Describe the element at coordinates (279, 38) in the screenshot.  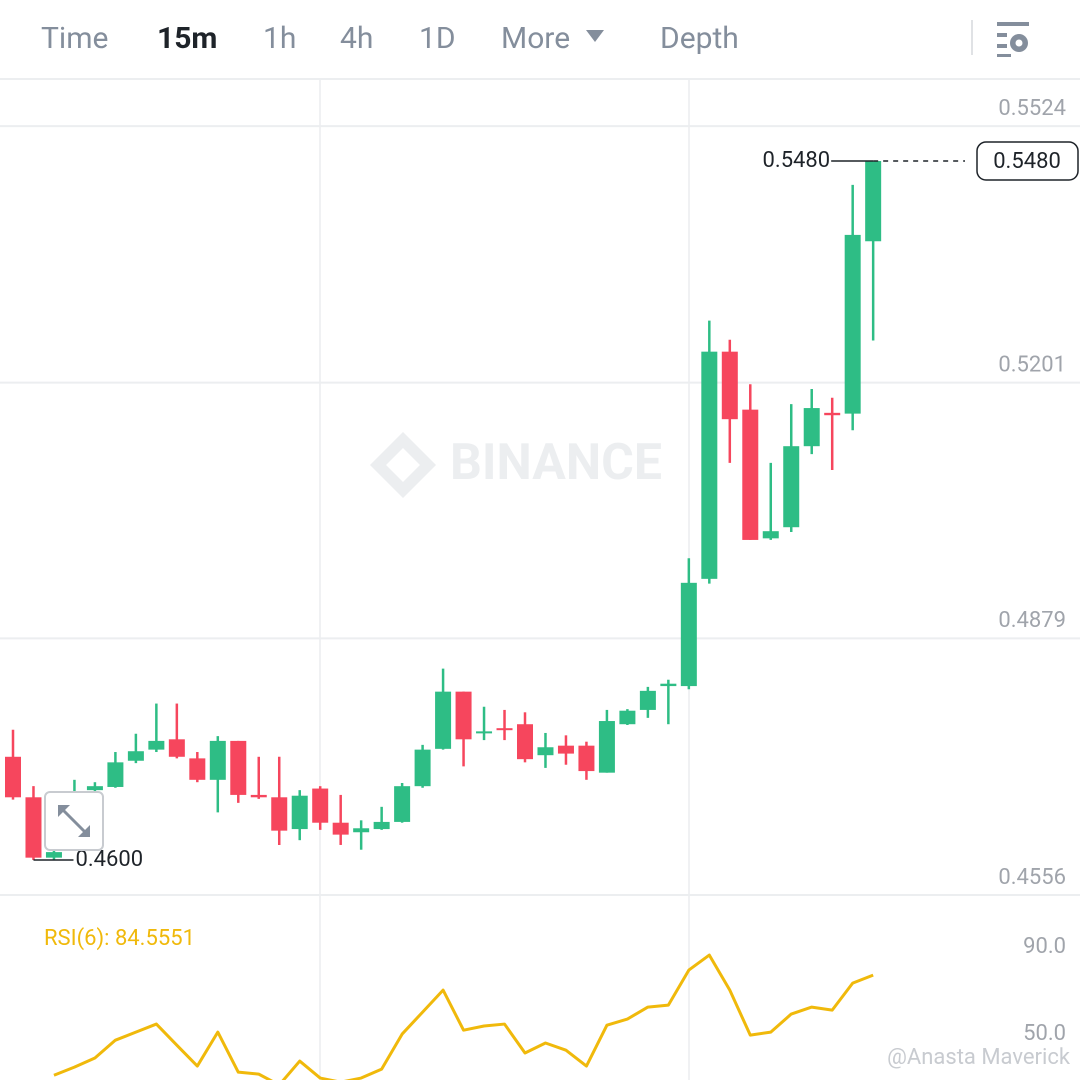
I see `tab: 1h` at that location.